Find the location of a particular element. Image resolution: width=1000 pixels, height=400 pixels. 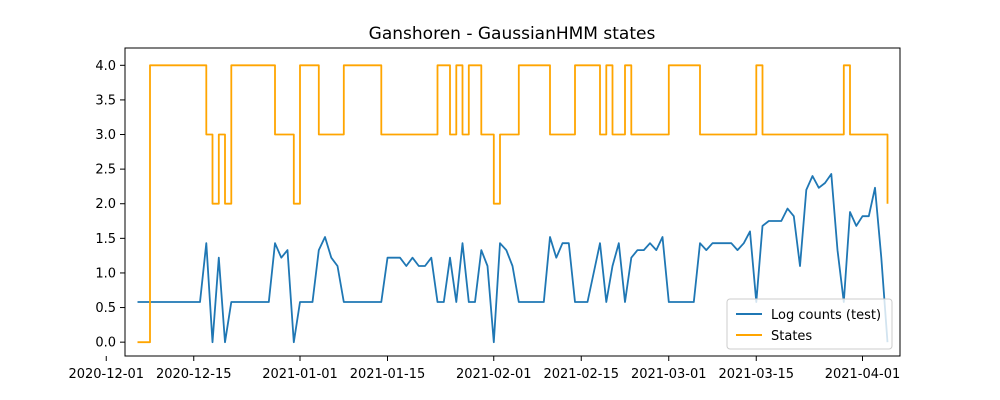

legend-label-log-counts: Log counts (test) is located at coordinates (826, 315).